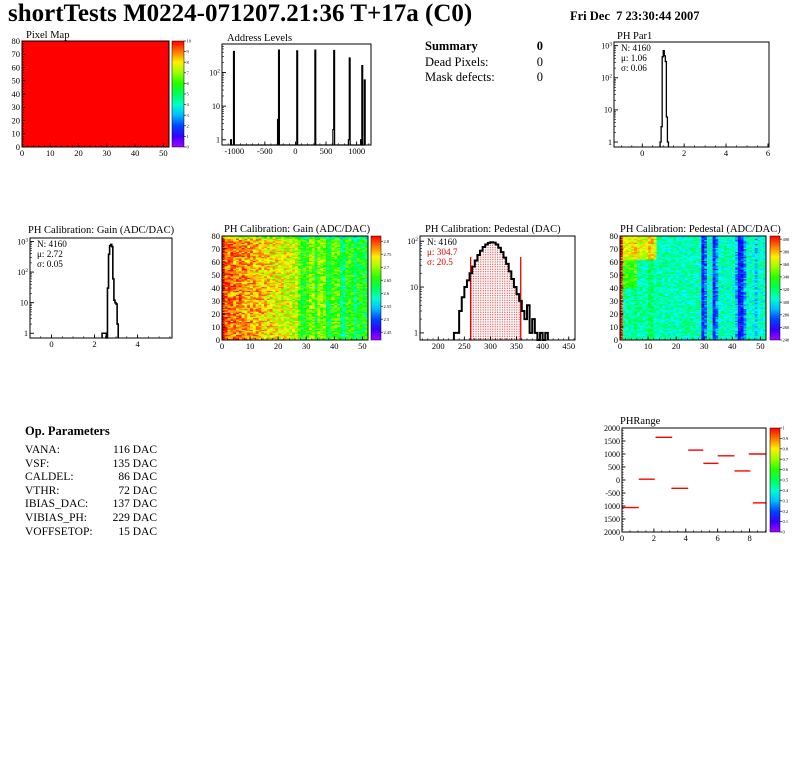  Describe the element at coordinates (484, 47) in the screenshot. I see `summary-header-row: Summary 0` at that location.